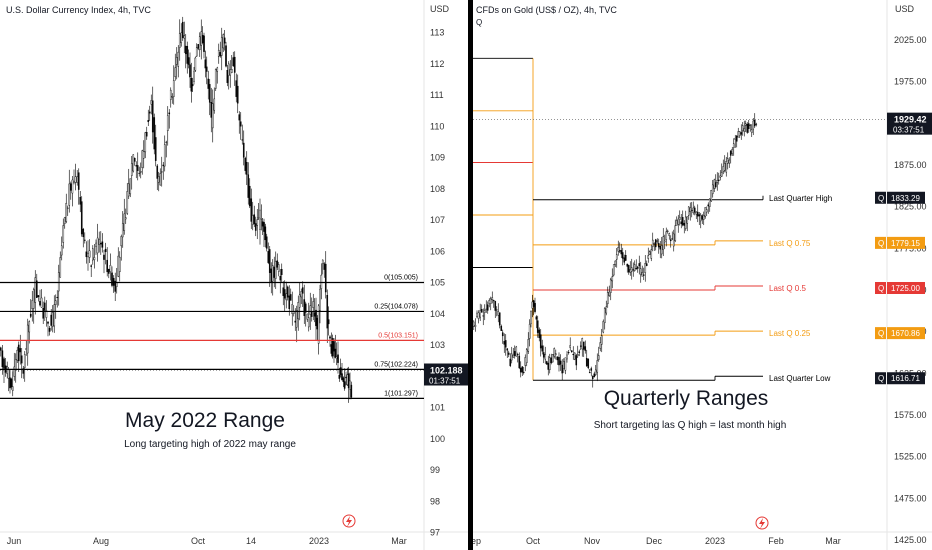  Describe the element at coordinates (470, 275) in the screenshot. I see `panel-divider` at that location.